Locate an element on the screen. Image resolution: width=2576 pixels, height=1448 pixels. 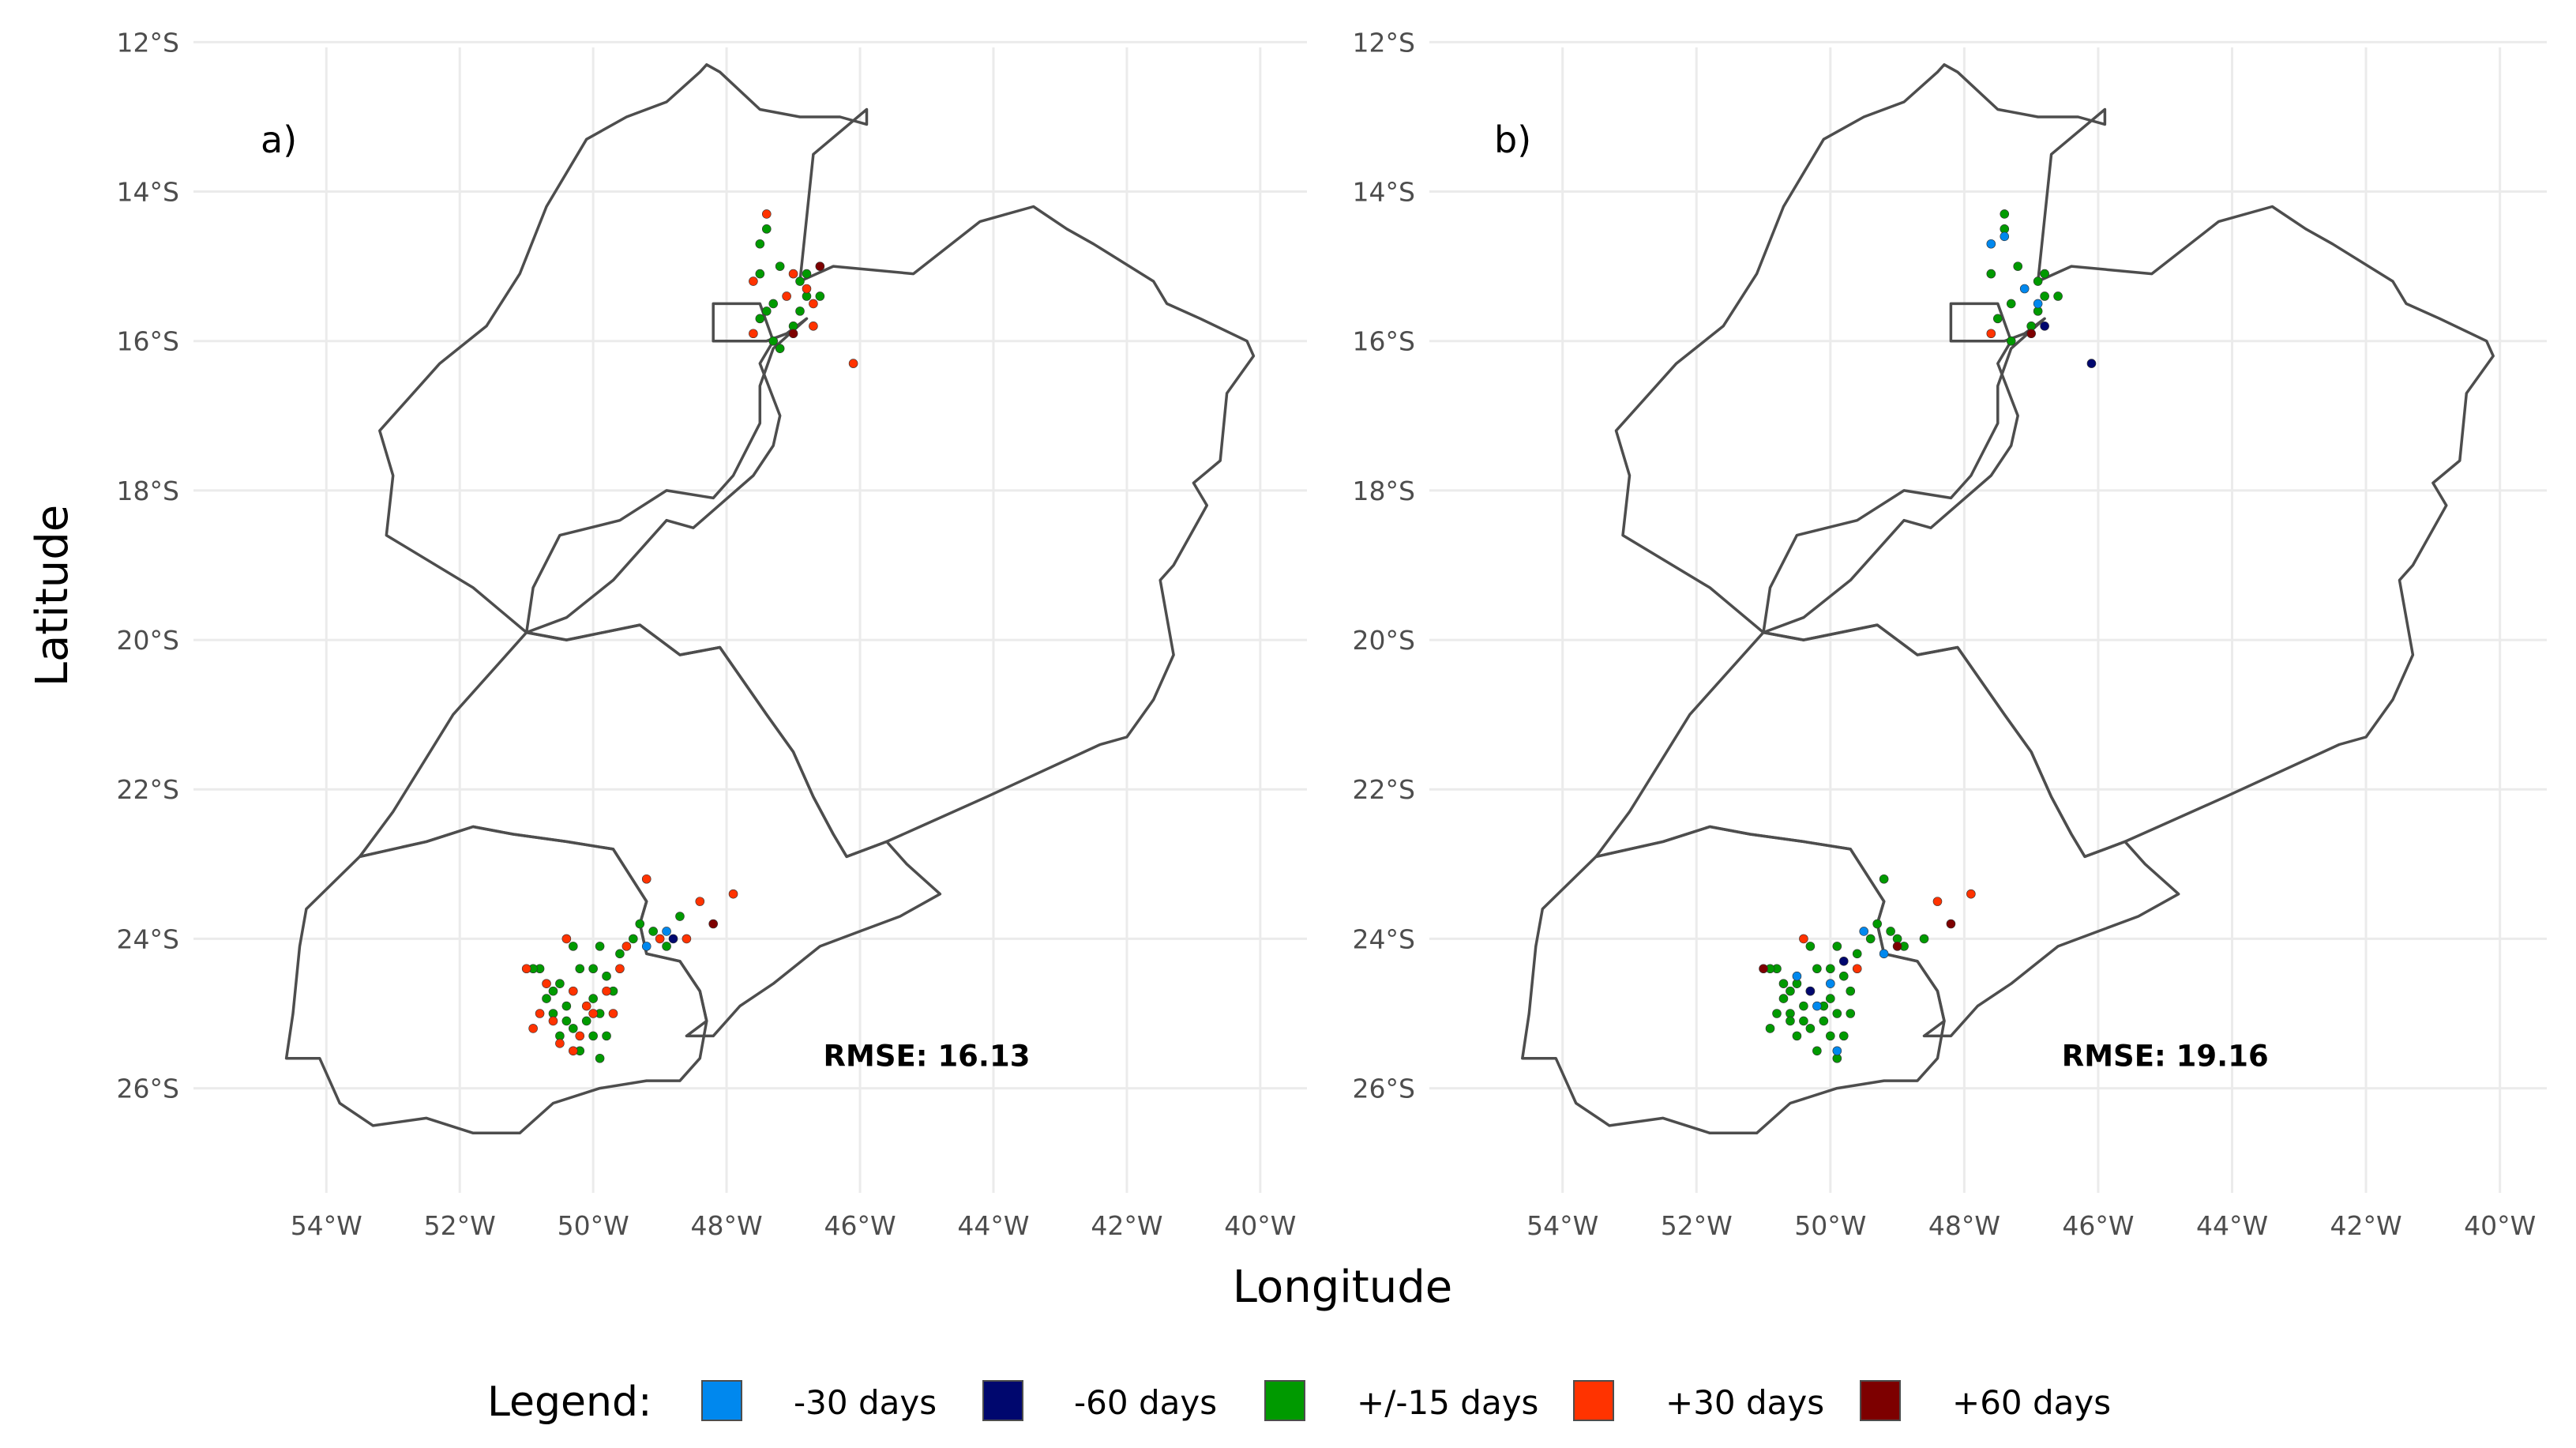
y-tick-label: 26°S is located at coordinates (148, 1089).